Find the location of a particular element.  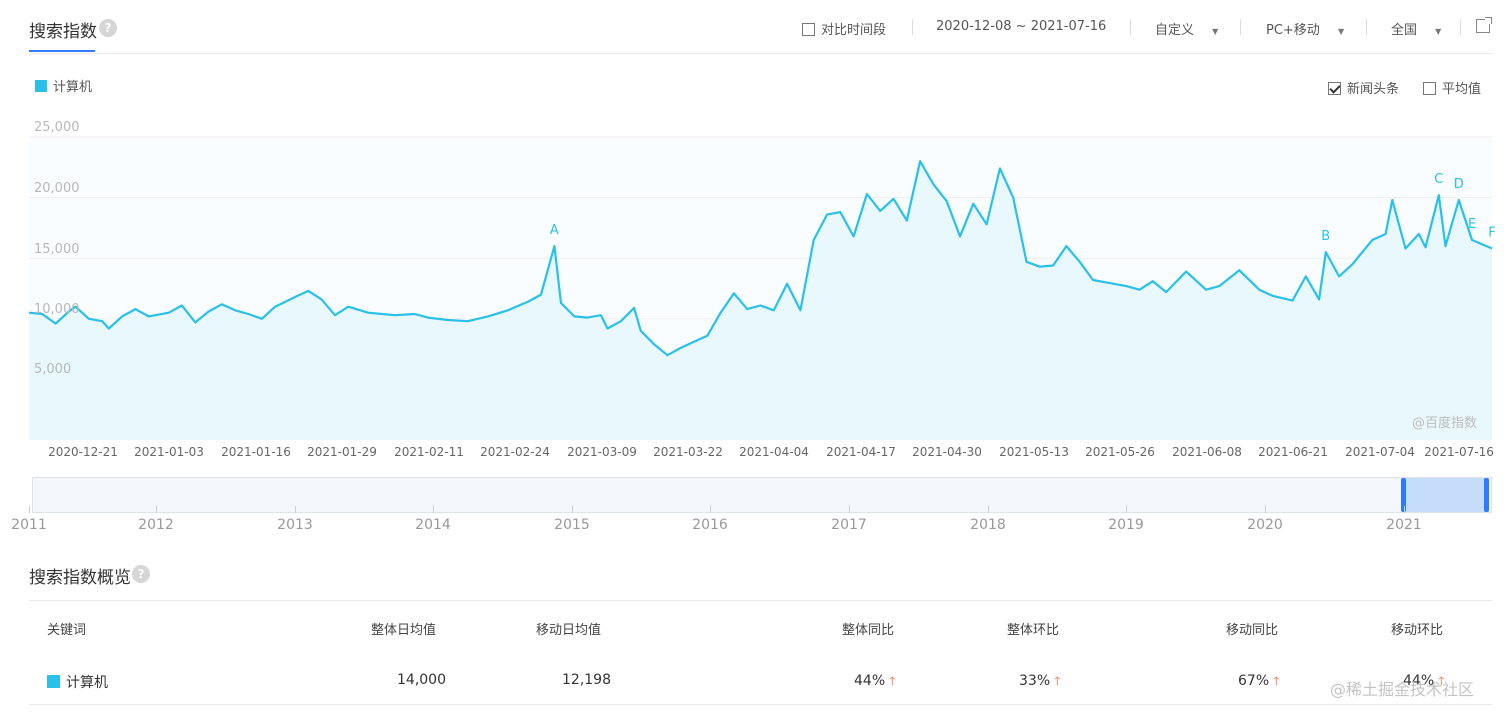

y-tick-label: 25,000 is located at coordinates (57, 127).